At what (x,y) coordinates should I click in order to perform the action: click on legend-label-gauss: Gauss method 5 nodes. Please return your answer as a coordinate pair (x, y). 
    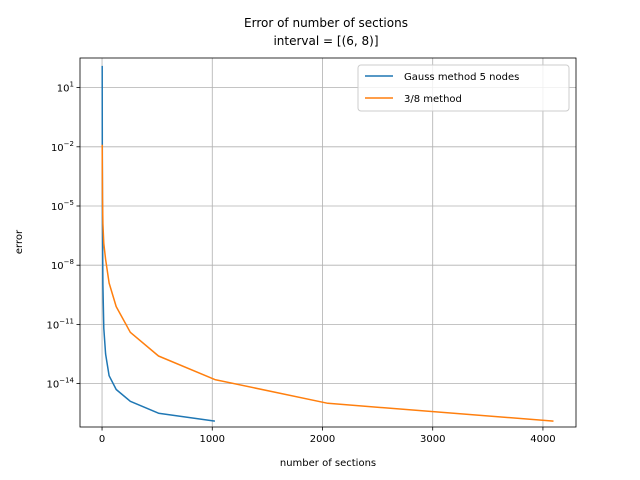
    Looking at the image, I should click on (461, 77).